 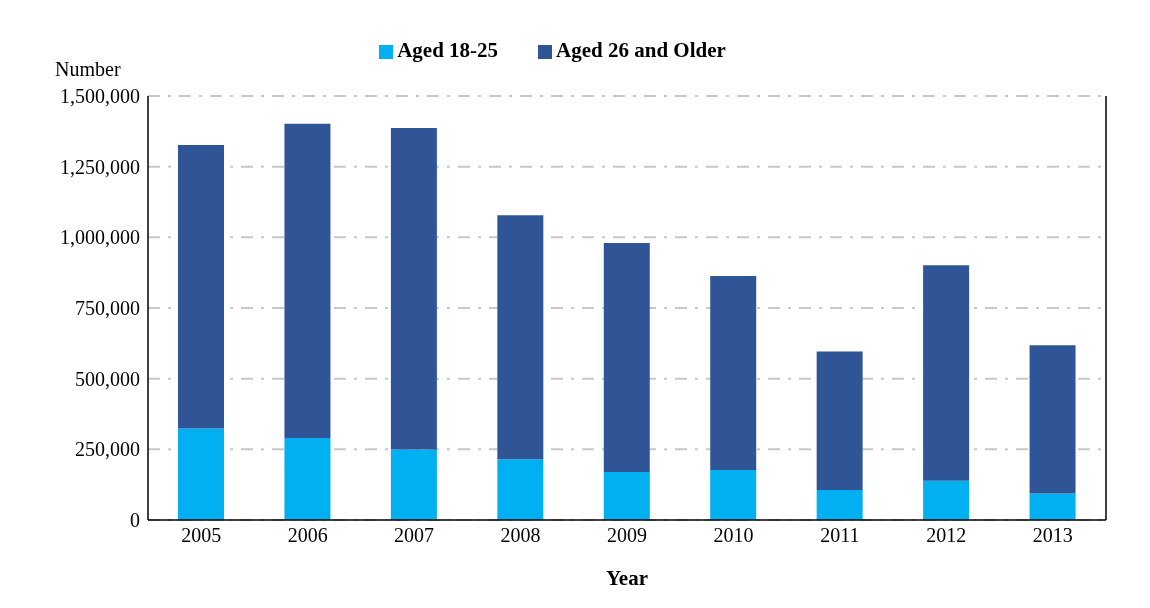 I want to click on x-tick-label: 2006, so click(x=307, y=535).